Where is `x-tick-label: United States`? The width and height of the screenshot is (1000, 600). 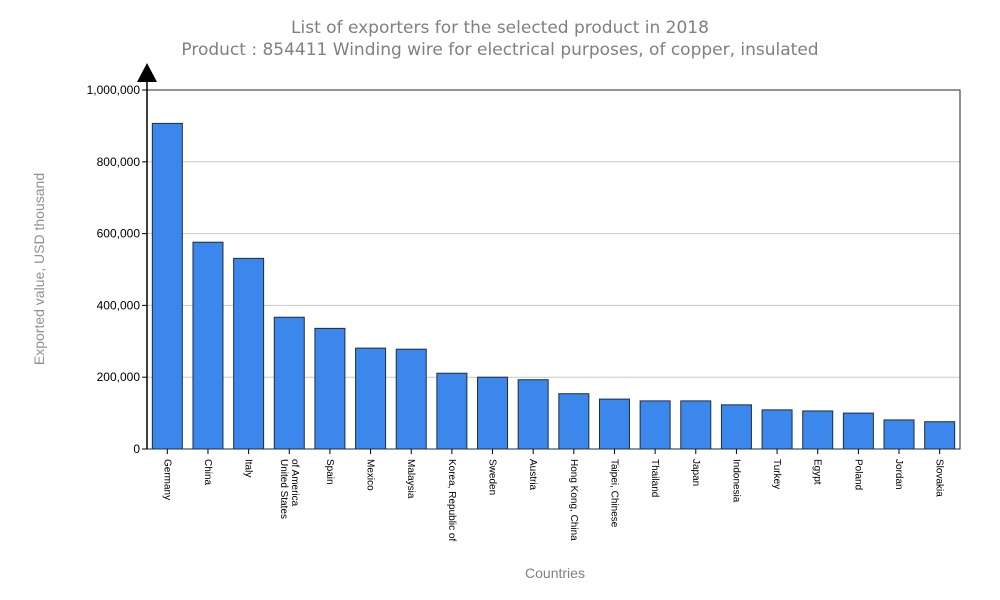 x-tick-label: United States is located at coordinates (283, 489).